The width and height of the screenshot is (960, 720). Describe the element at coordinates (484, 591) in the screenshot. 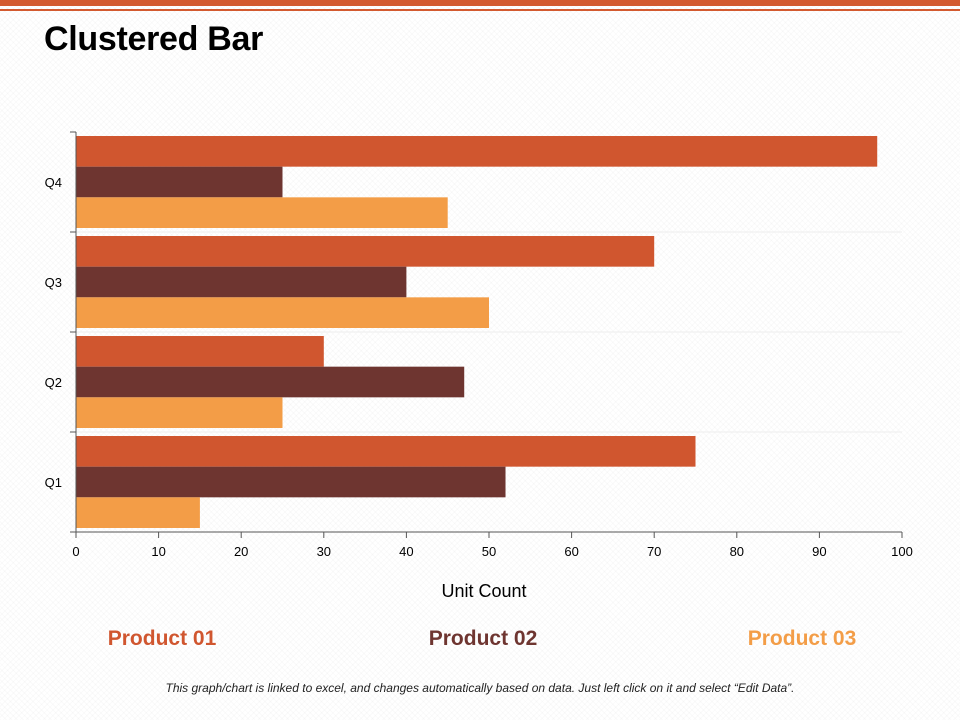

I see `x-axis-label: Unit Count` at that location.